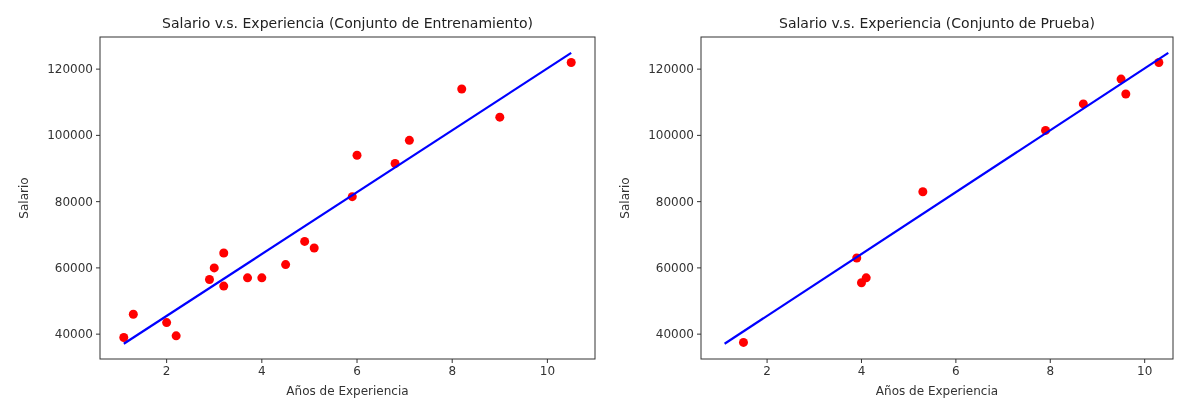 This screenshot has height=405, width=1186. I want to click on chart-title: Salario v.s. Experiencia (Conjunto de Prueba), so click(937, 23).